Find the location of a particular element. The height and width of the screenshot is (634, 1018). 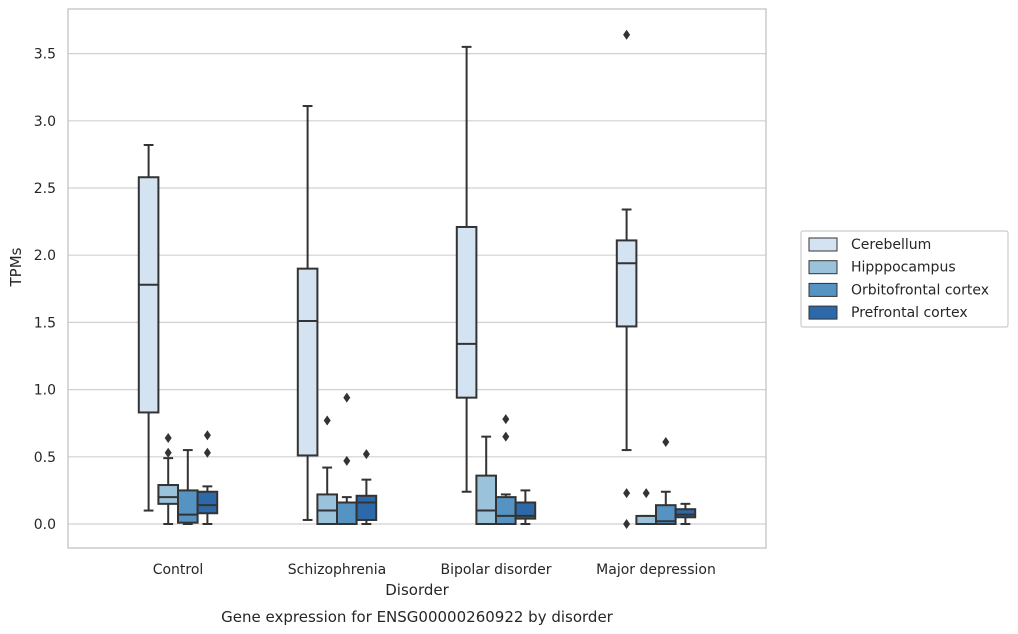

x-tick-label: Control is located at coordinates (178, 570).